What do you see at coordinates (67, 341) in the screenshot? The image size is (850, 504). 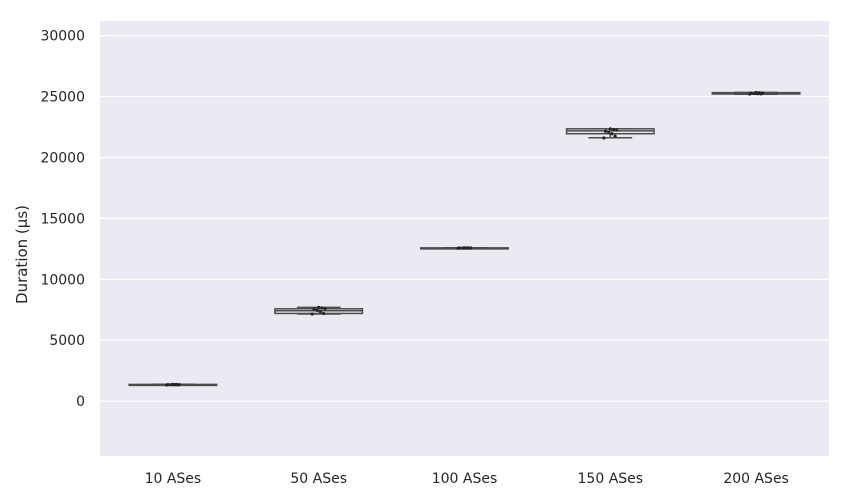 I see `y-tick-label: 5000` at bounding box center [67, 341].